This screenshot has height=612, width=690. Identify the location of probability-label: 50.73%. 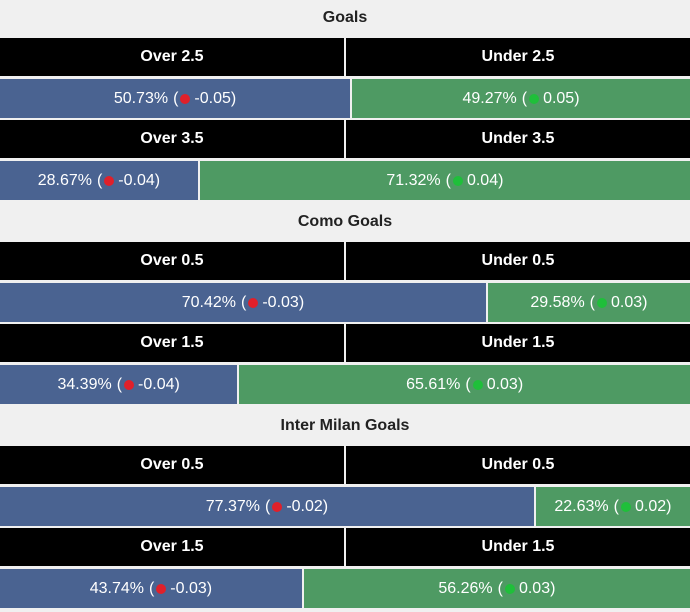
(141, 98).